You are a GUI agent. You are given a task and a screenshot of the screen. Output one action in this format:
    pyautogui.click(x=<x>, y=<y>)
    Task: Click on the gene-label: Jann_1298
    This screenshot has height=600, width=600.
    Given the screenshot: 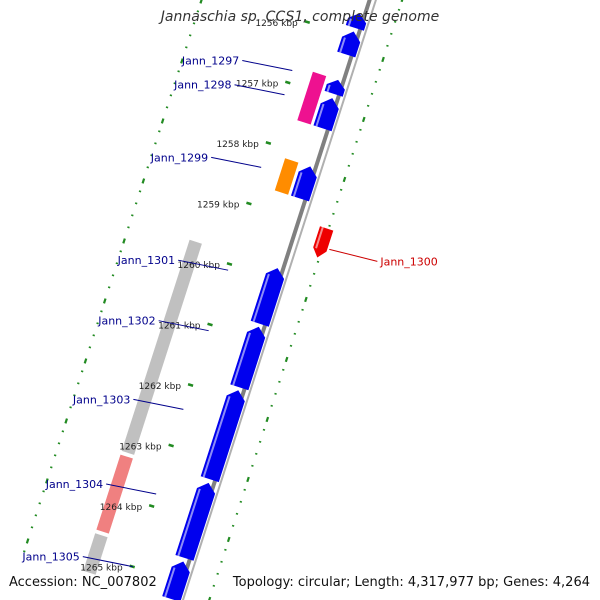 What is the action you would take?
    pyautogui.click(x=202, y=85)
    